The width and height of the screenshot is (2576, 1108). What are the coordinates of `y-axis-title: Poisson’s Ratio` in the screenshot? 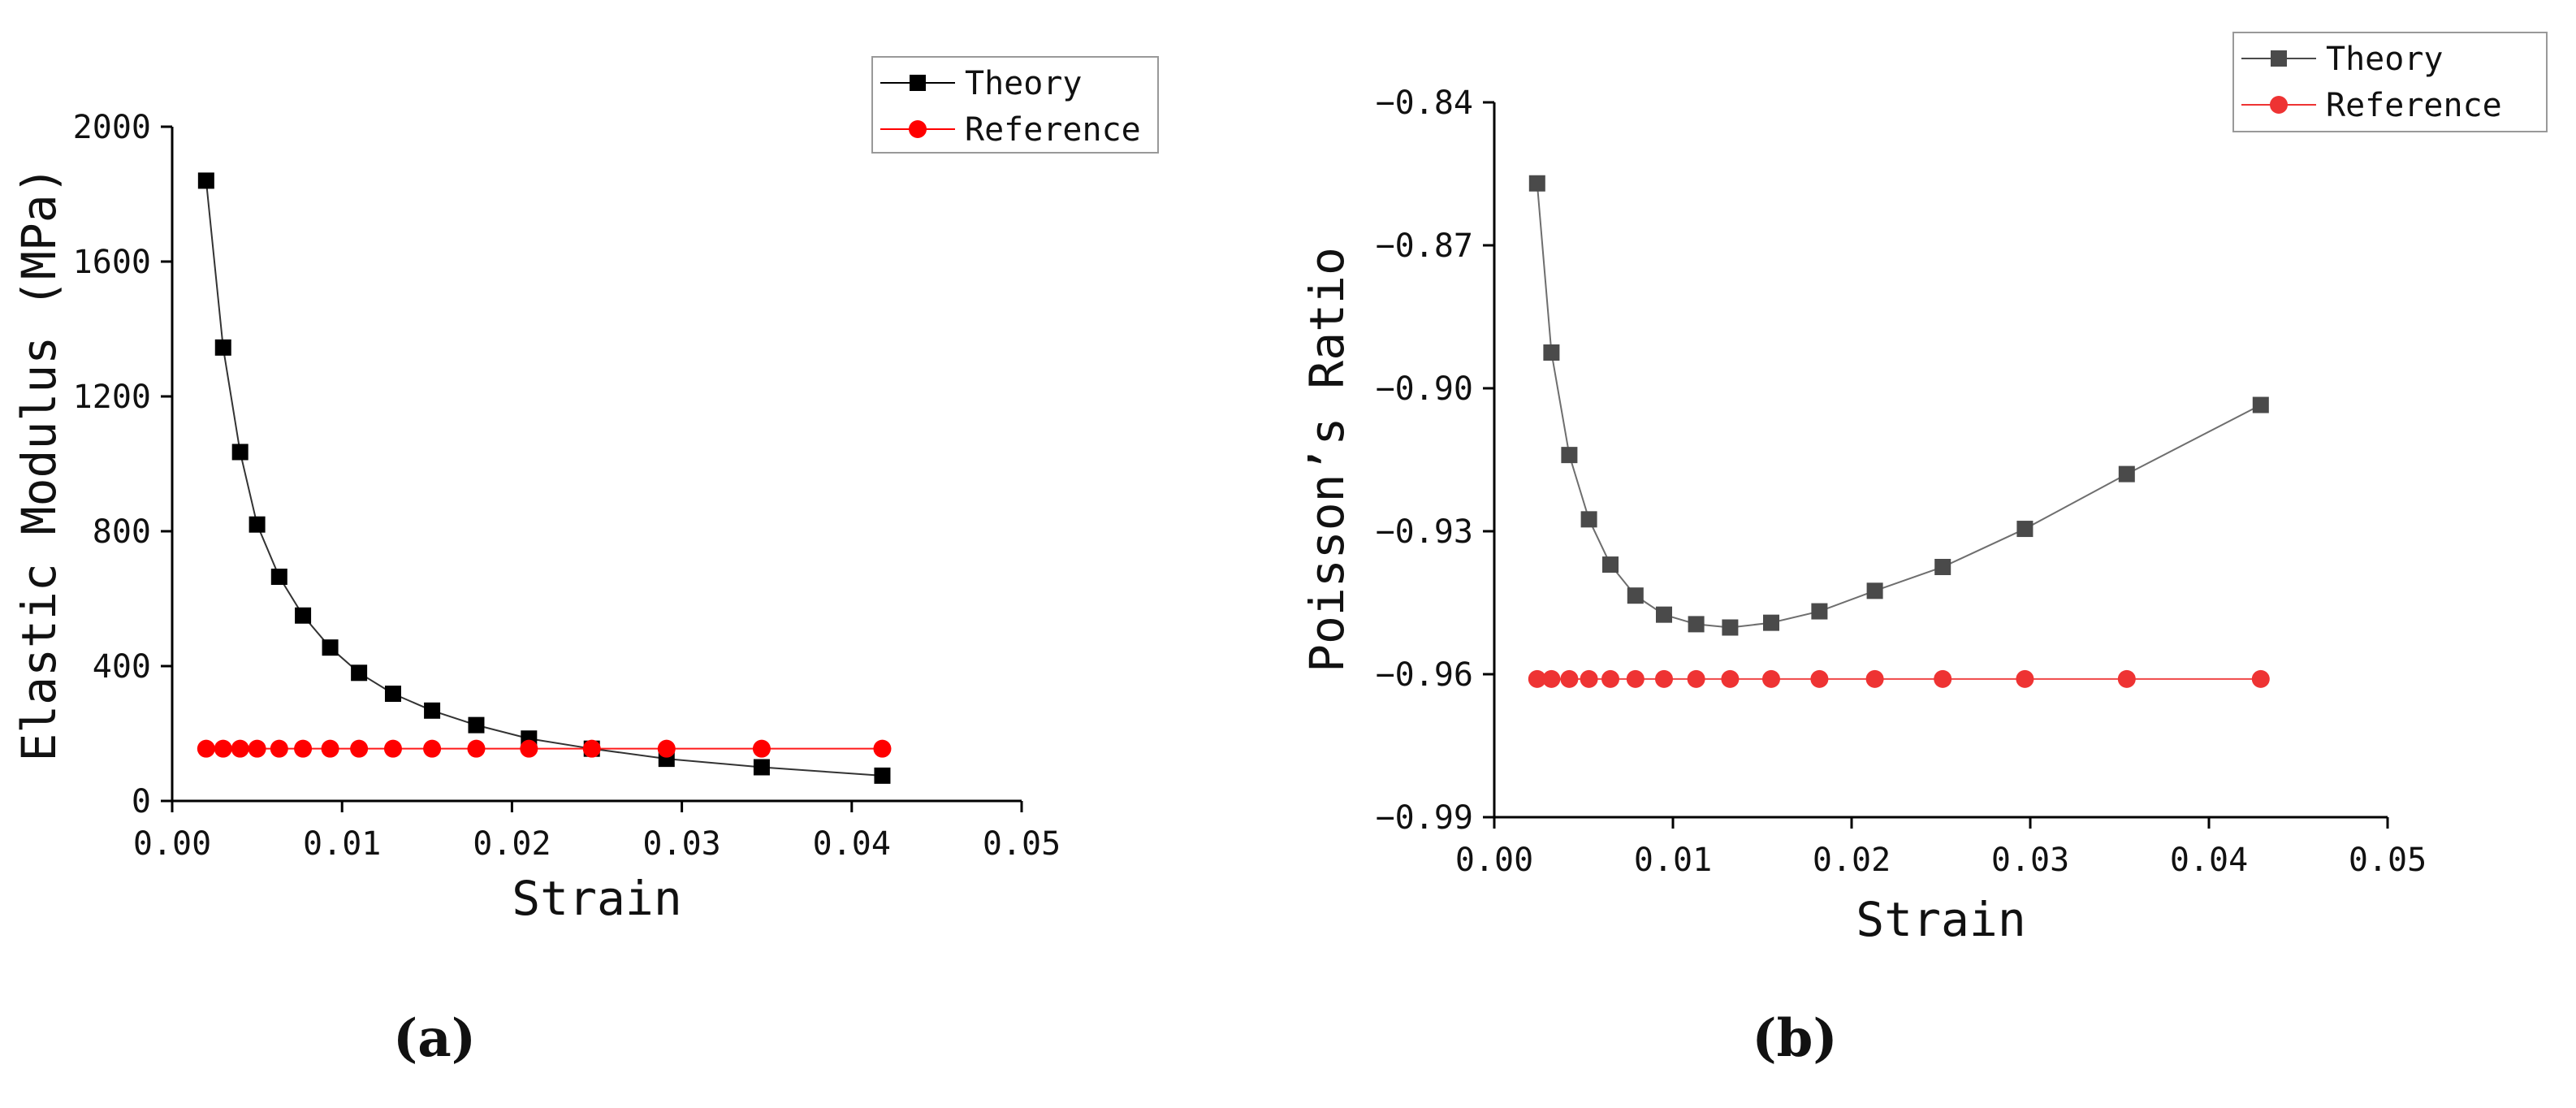 It's located at (1327, 460).